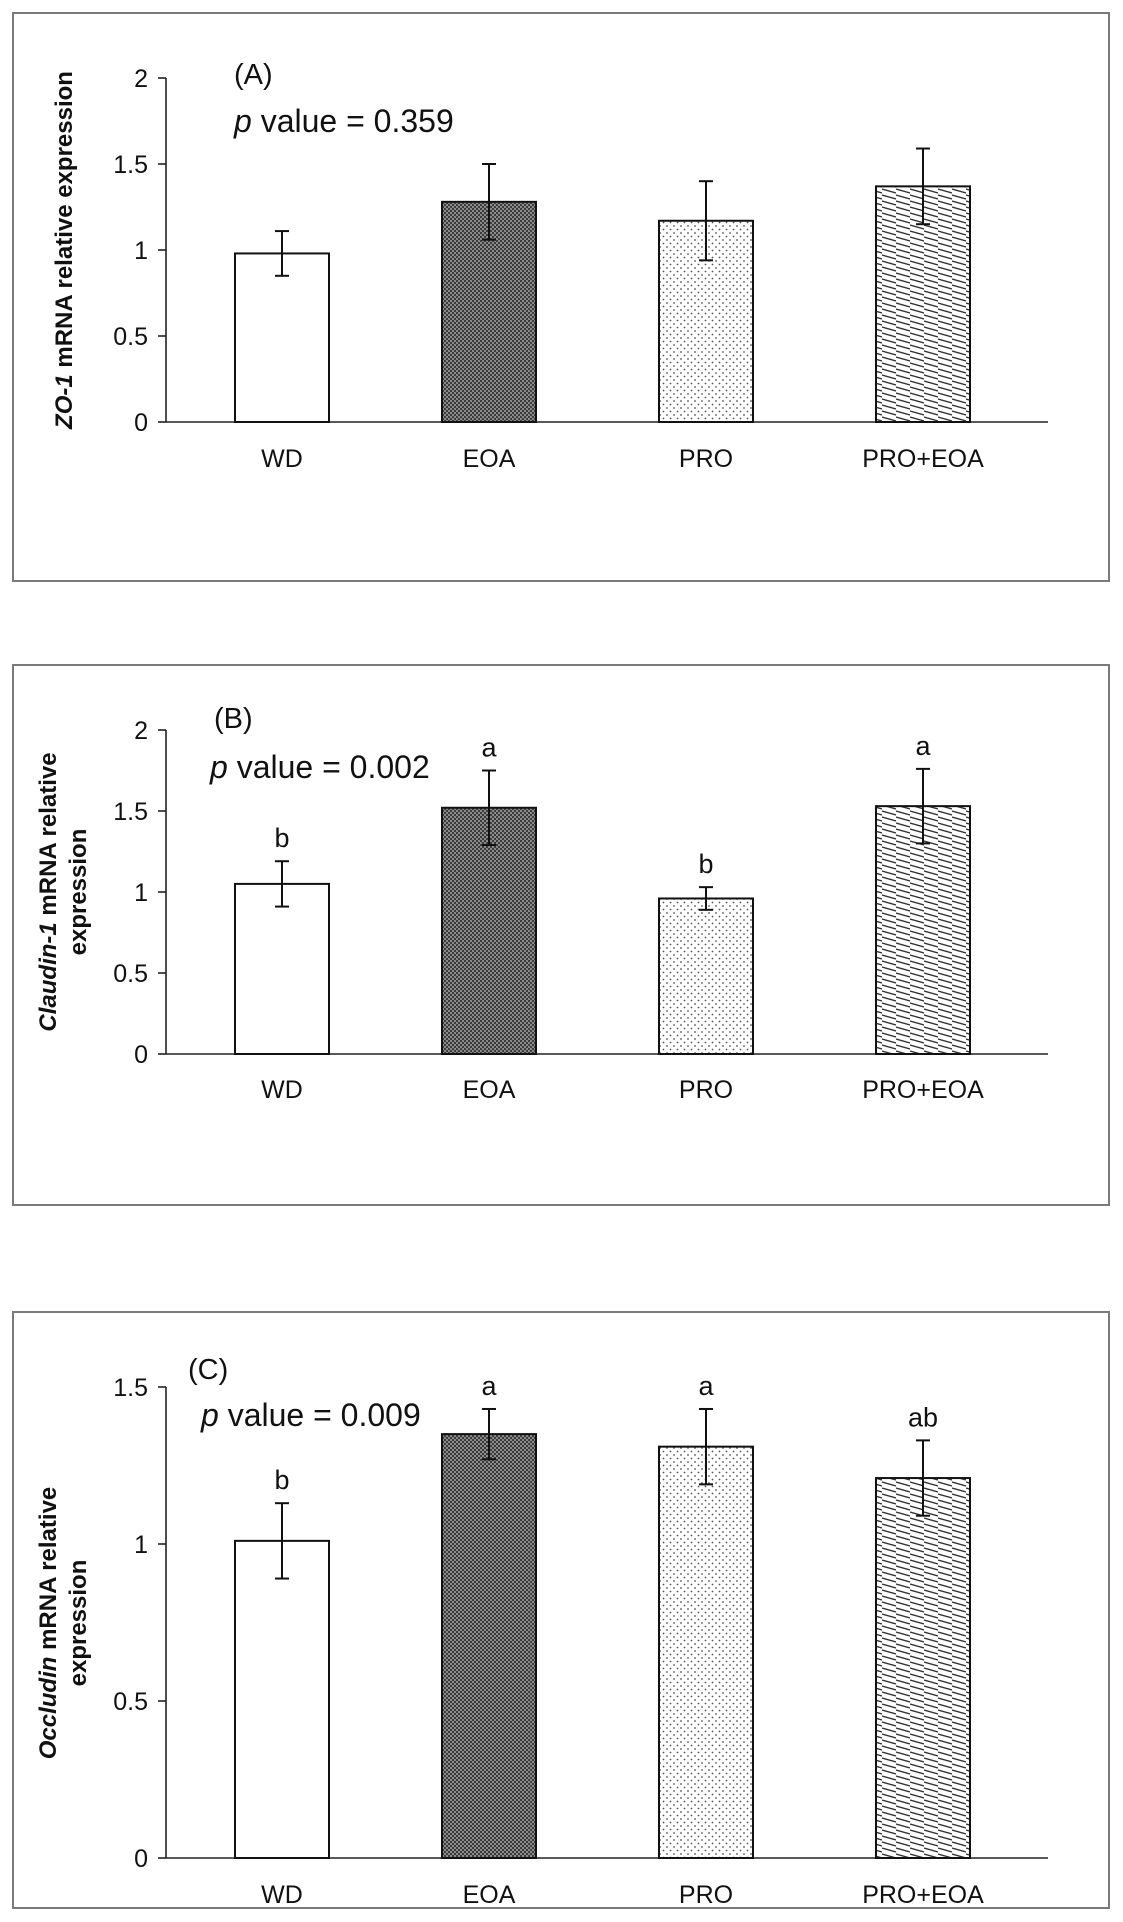  What do you see at coordinates (233, 719) in the screenshot?
I see `panel-tag: (B)` at bounding box center [233, 719].